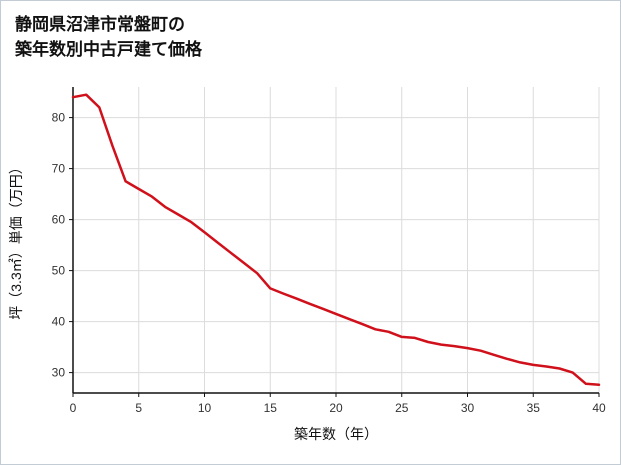  What do you see at coordinates (108, 49) in the screenshot?
I see `chart-title-line2: 築年数別中古戸建て価格` at bounding box center [108, 49].